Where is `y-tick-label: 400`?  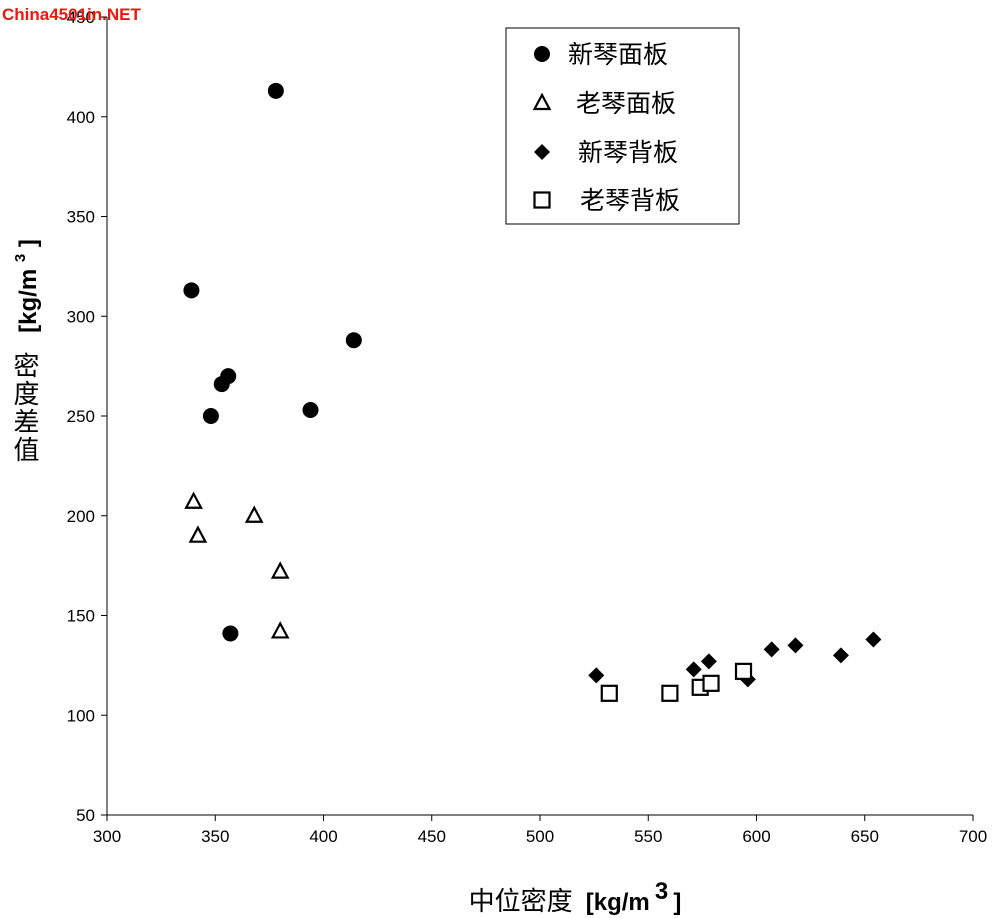
y-tick-label: 400 is located at coordinates (81, 117).